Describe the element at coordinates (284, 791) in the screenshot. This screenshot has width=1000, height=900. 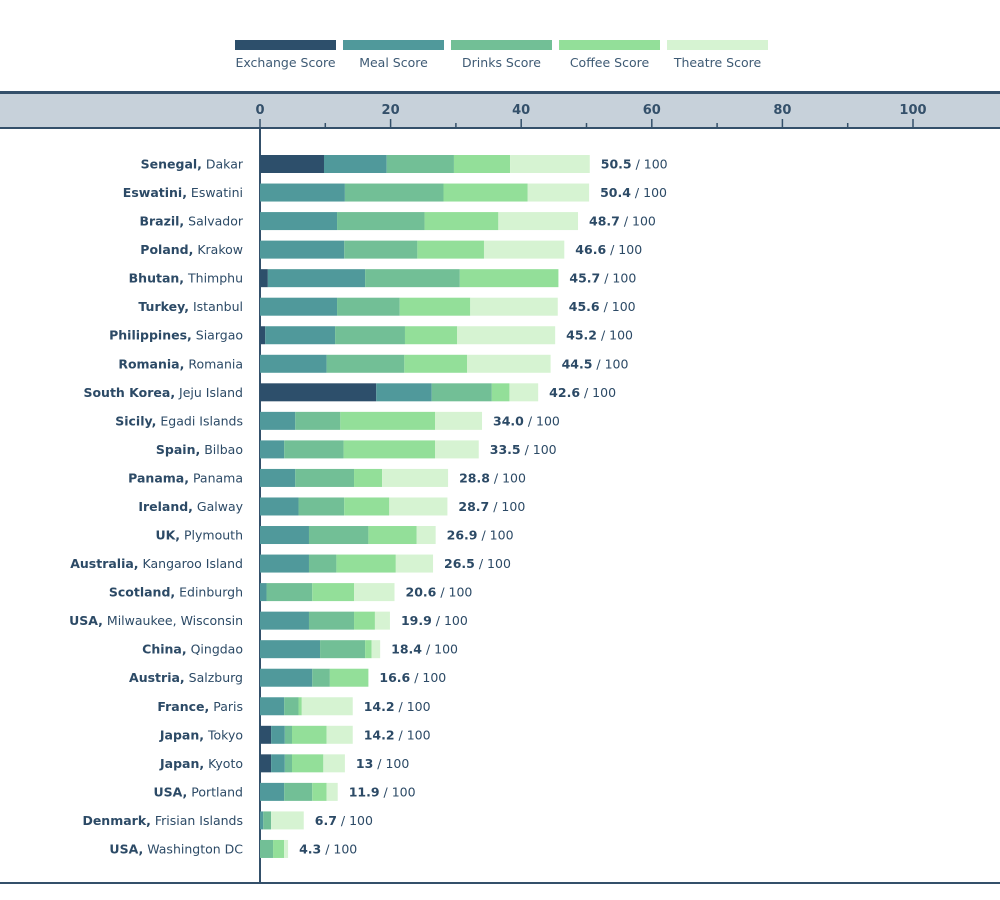
I see `bar-row: USA, Portland 11.9 / 100` at that location.